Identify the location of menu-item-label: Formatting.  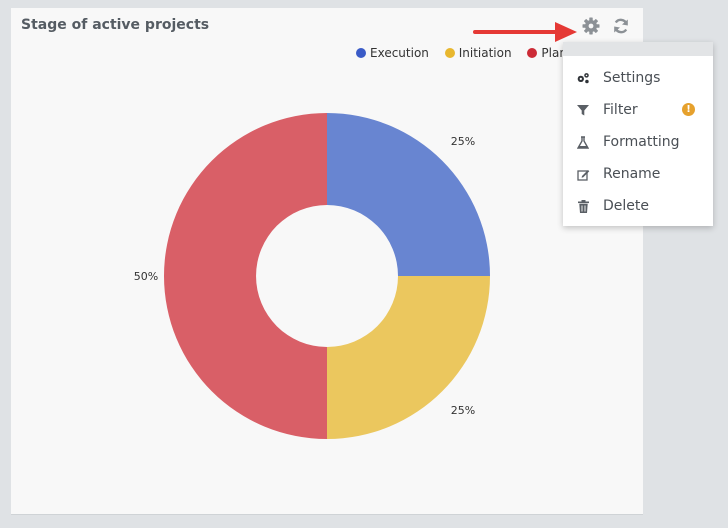
(641, 142).